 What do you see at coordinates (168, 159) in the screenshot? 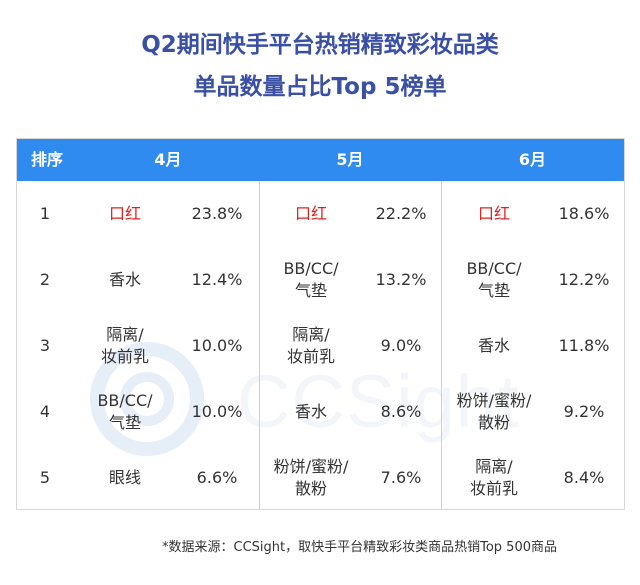
I see `header-april: 4月` at bounding box center [168, 159].